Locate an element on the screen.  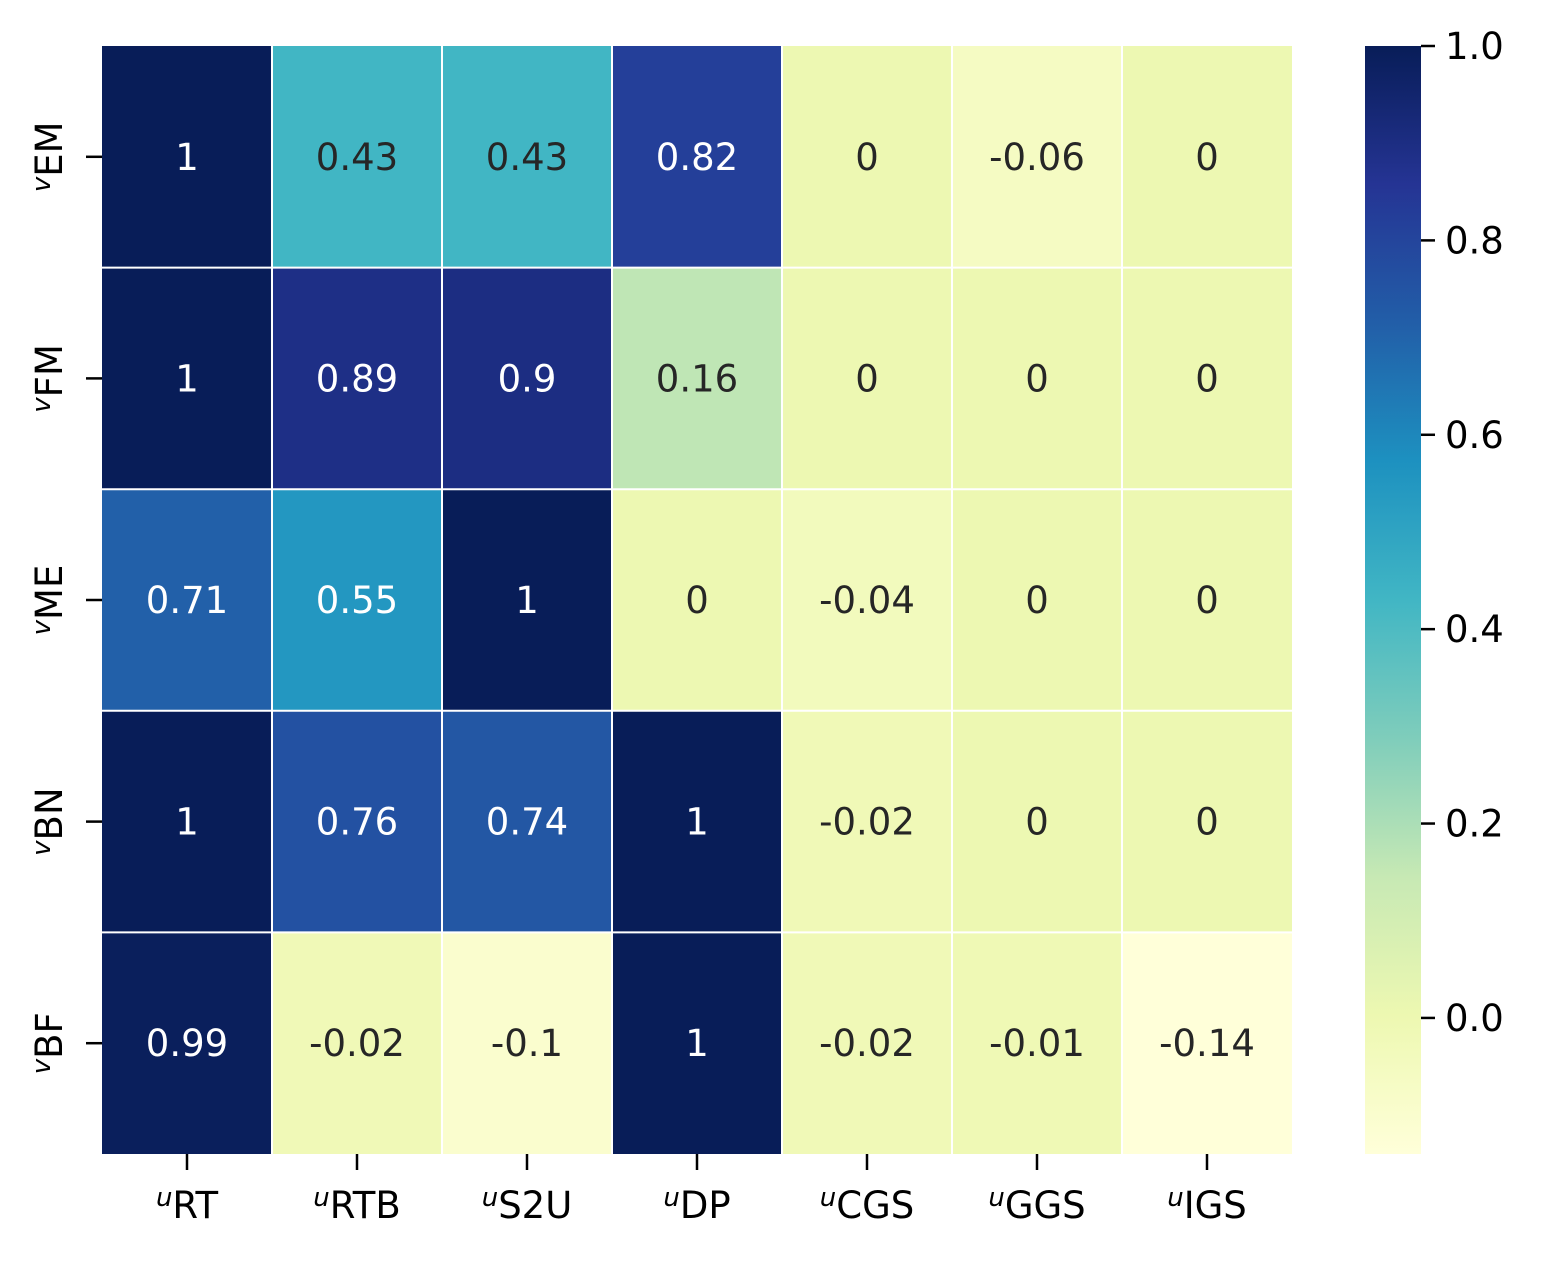
heatmap-cell-em-ggs is located at coordinates (1037, 157).